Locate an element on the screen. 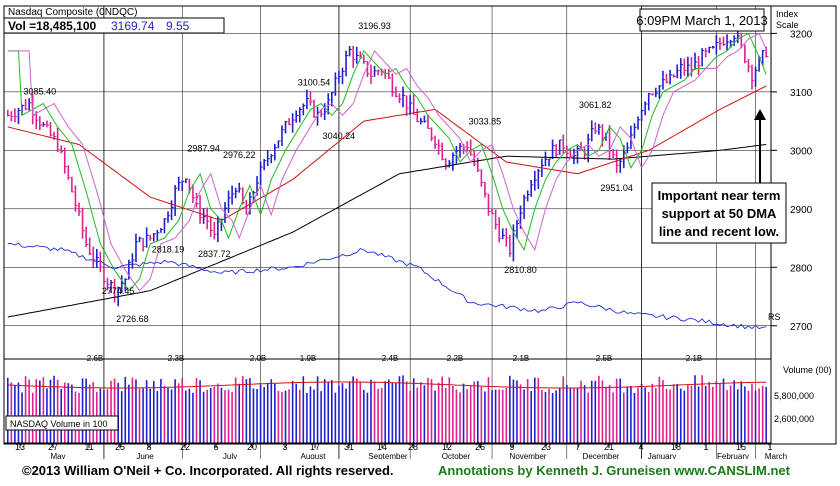 The width and height of the screenshot is (840, 486). price-label: 2951.04 is located at coordinates (616, 188).